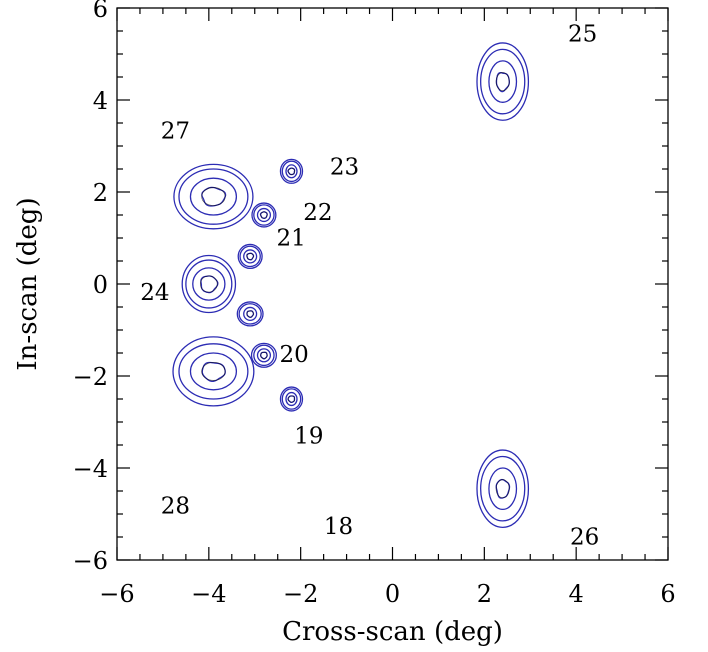 The height and width of the screenshot is (652, 708). What do you see at coordinates (582, 35) in the screenshot?
I see `beam-label-25: 25` at bounding box center [582, 35].